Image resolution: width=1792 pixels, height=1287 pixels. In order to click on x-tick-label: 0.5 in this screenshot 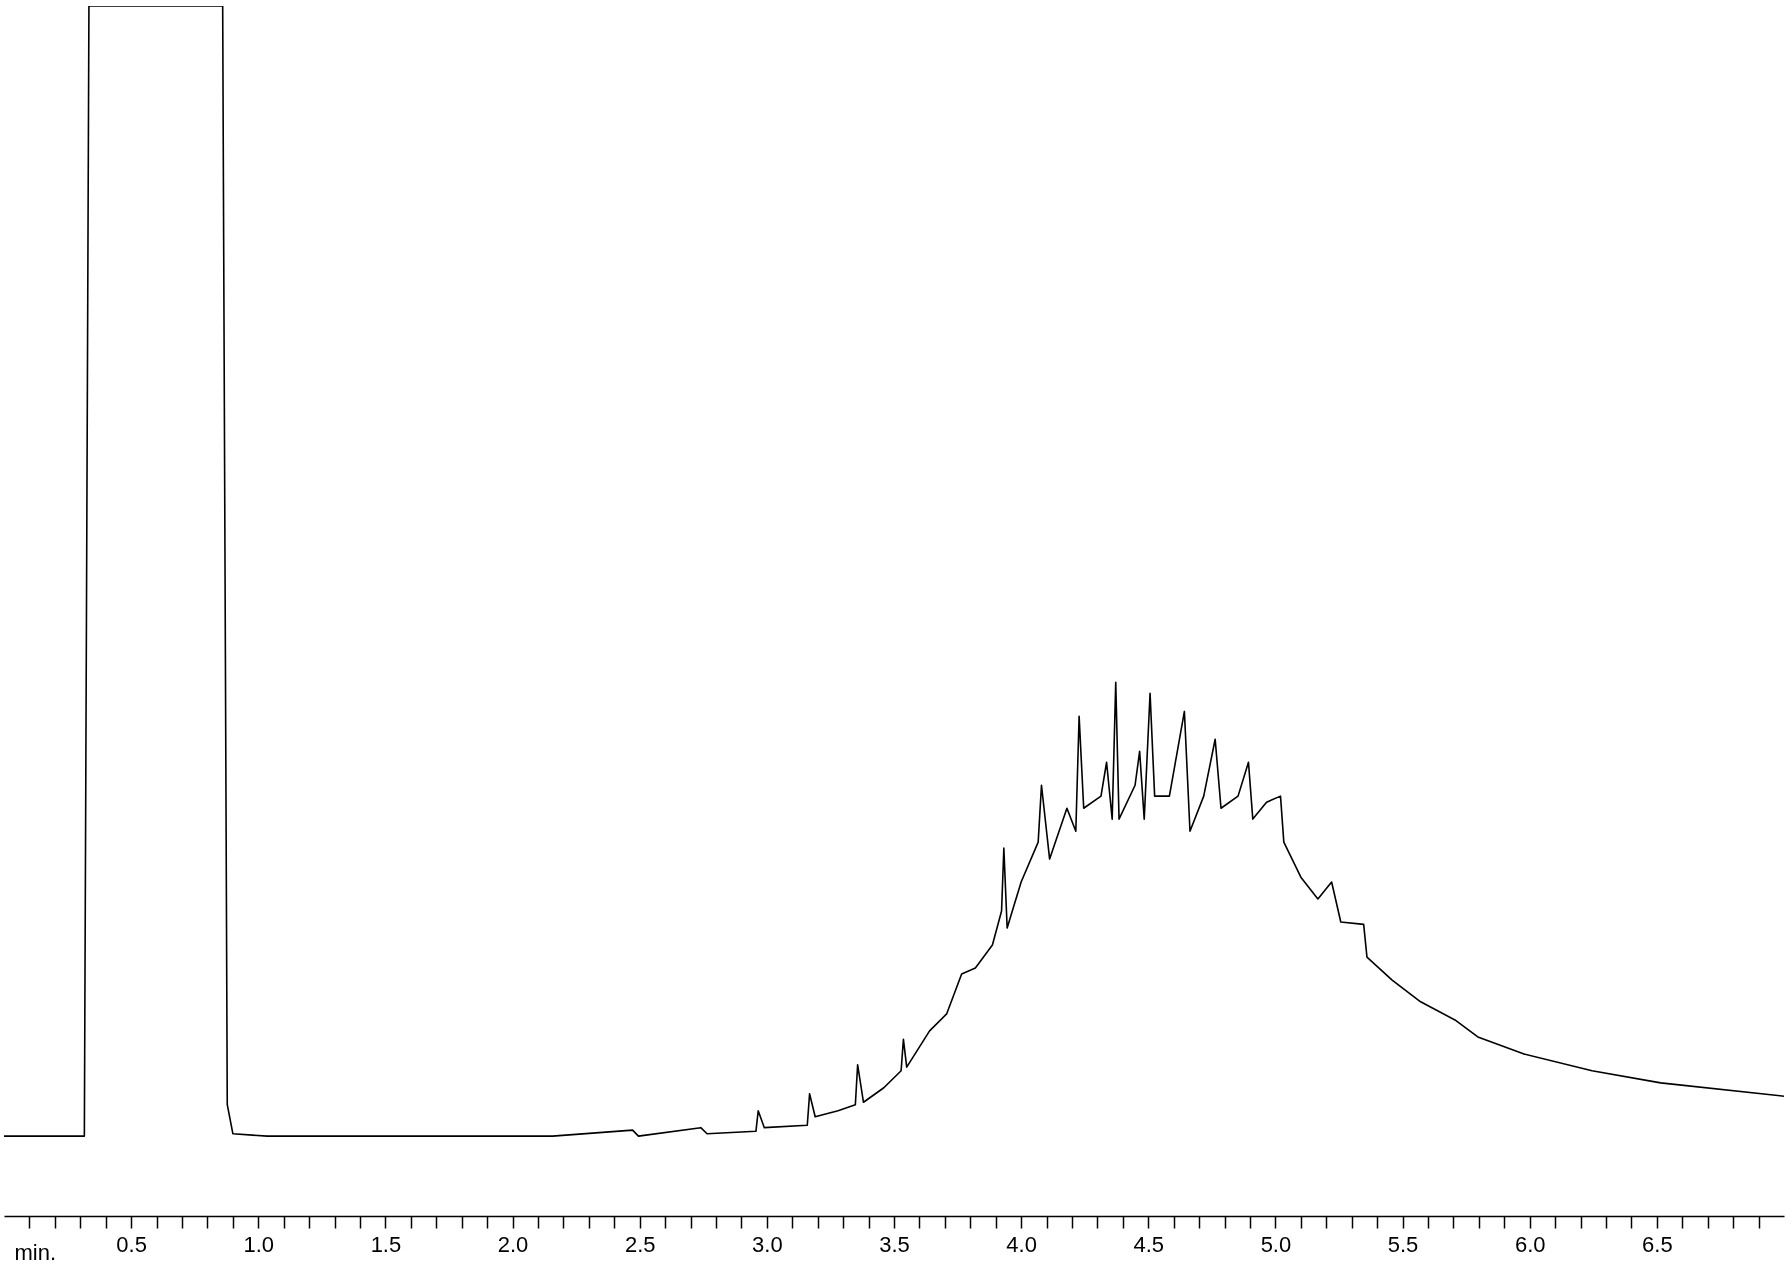, I will do `click(131, 1244)`.